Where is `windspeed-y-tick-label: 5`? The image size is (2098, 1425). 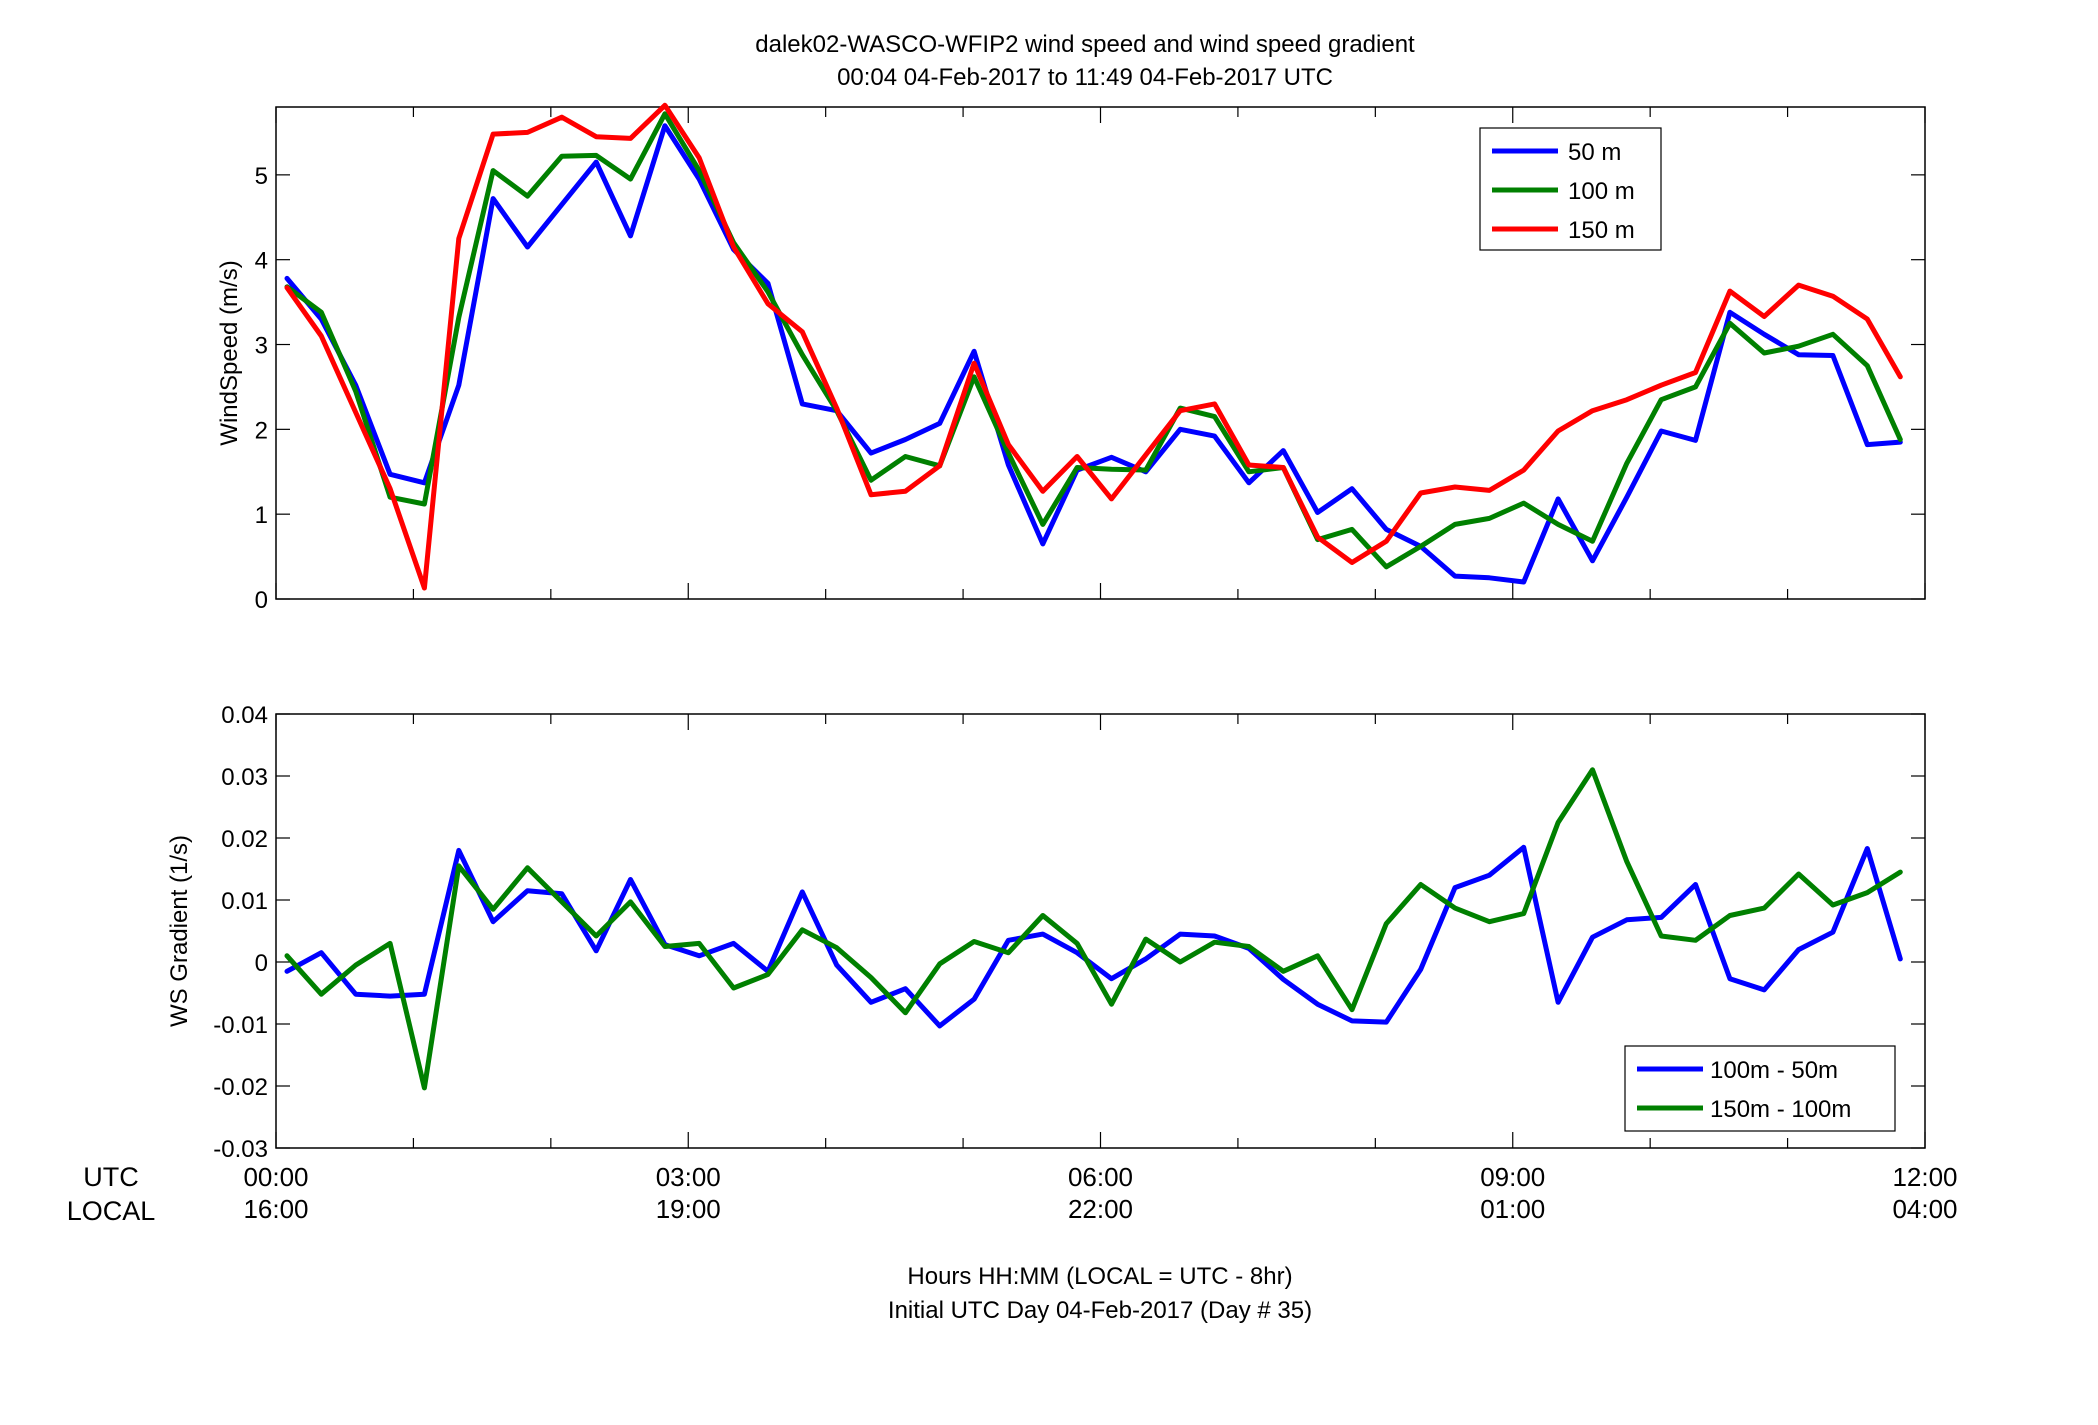 windspeed-y-tick-label: 5 is located at coordinates (261, 176).